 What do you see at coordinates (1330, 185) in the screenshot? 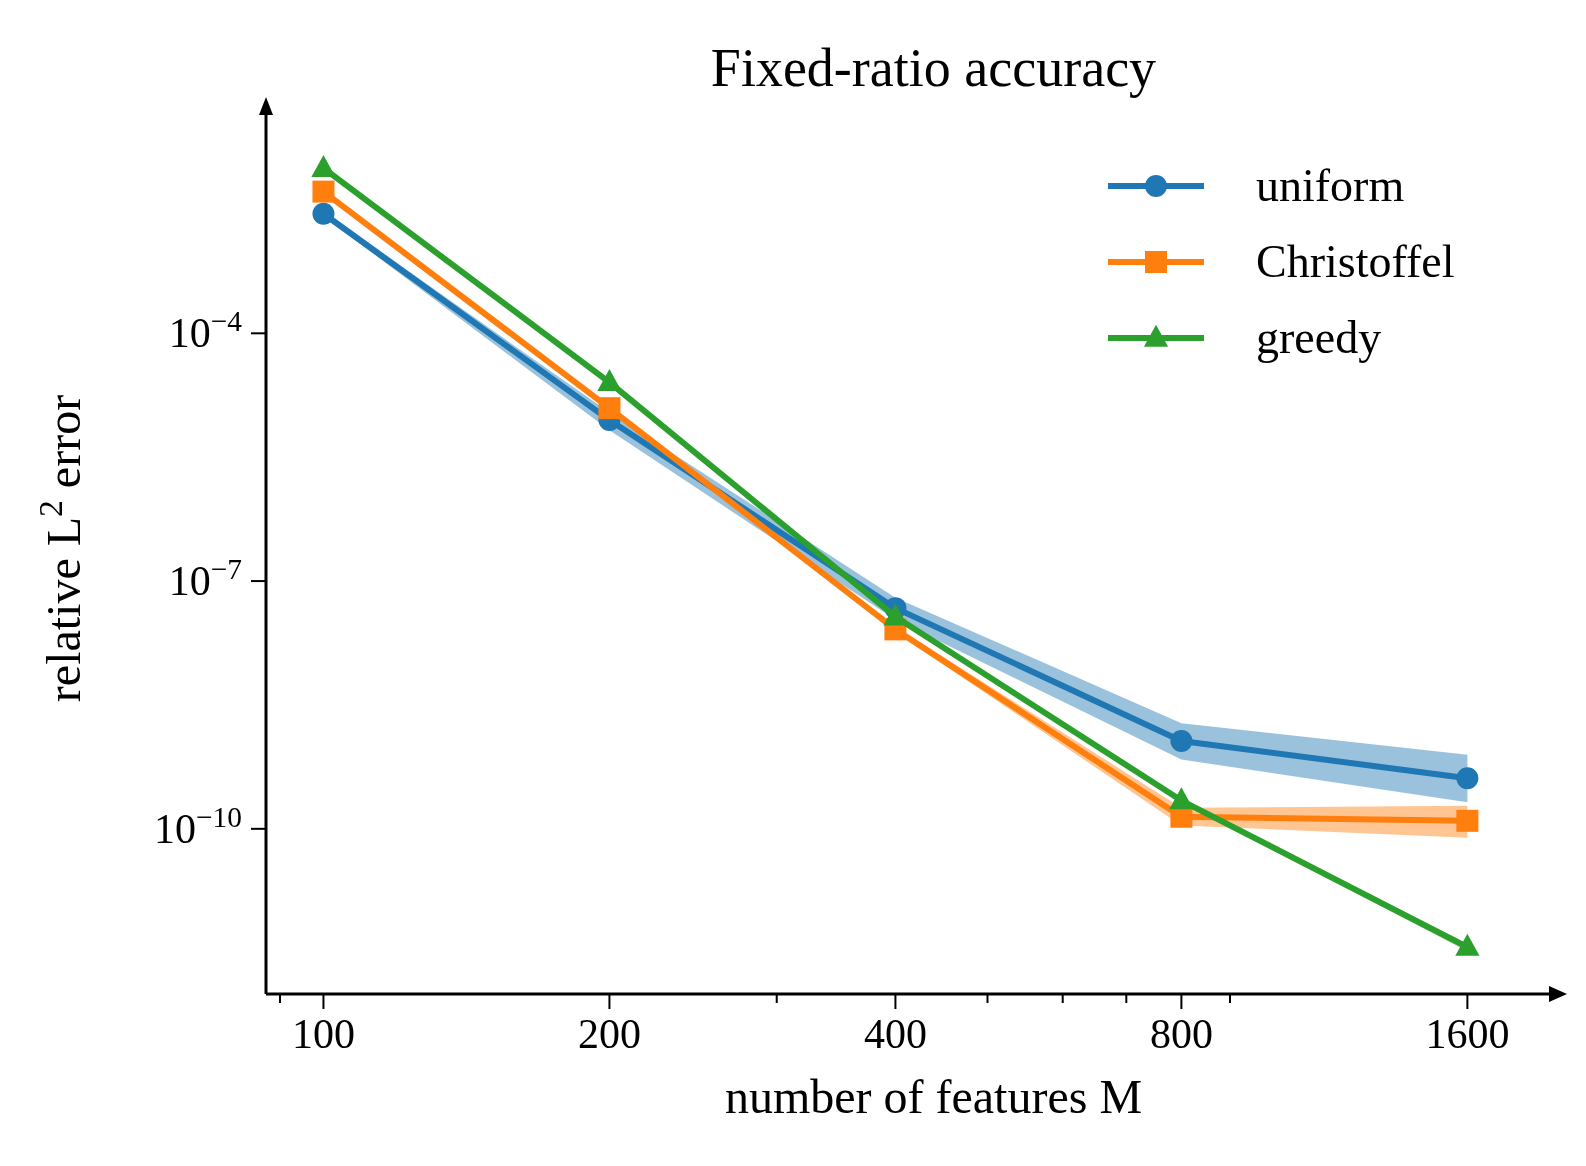
I see `legend-label: uniform` at bounding box center [1330, 185].